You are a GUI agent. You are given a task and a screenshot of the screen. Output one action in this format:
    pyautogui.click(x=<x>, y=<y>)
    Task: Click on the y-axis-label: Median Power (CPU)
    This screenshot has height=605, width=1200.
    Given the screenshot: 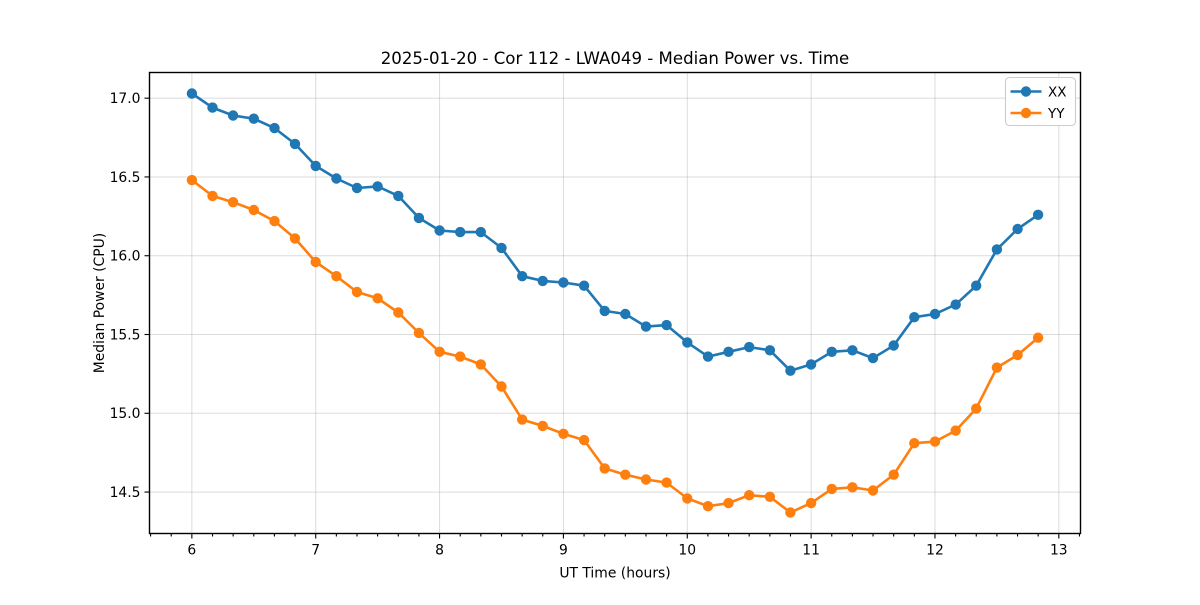 What is the action you would take?
    pyautogui.click(x=100, y=303)
    